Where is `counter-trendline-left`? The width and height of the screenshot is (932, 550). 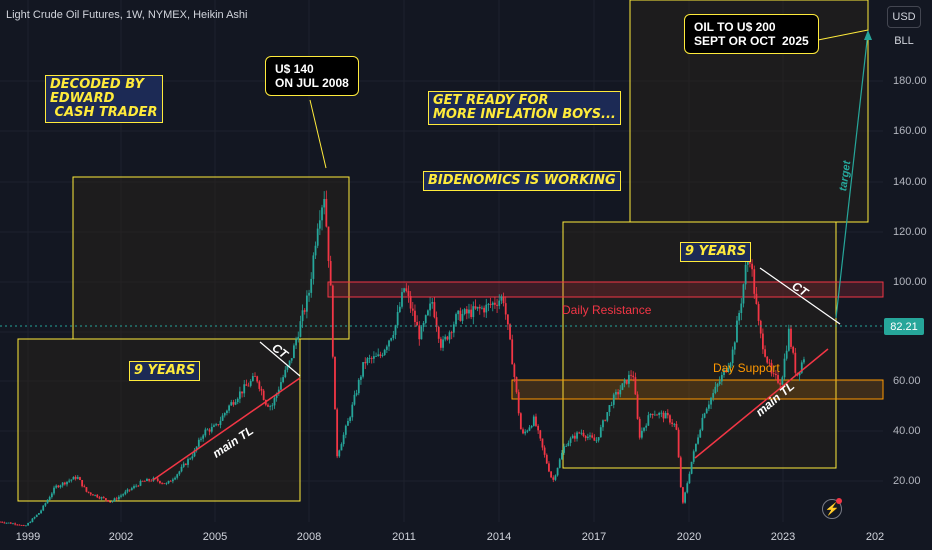
counter-trendline-left is located at coordinates (280, 359).